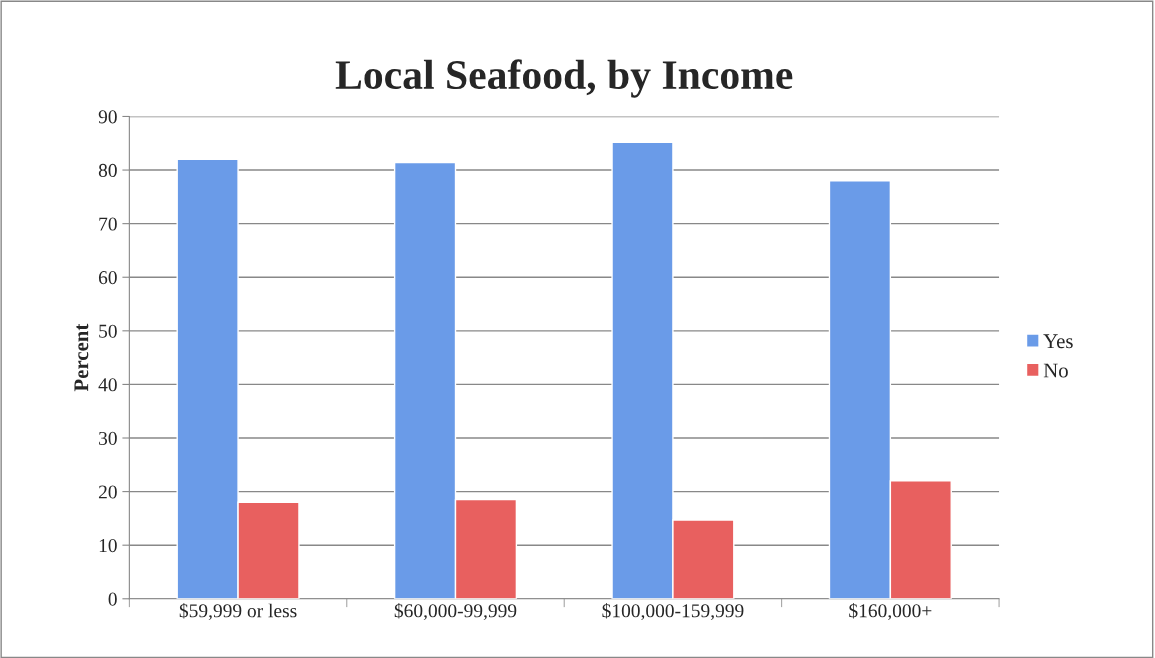 The width and height of the screenshot is (1155, 658). What do you see at coordinates (107, 278) in the screenshot?
I see `y-tick-label: 60` at bounding box center [107, 278].